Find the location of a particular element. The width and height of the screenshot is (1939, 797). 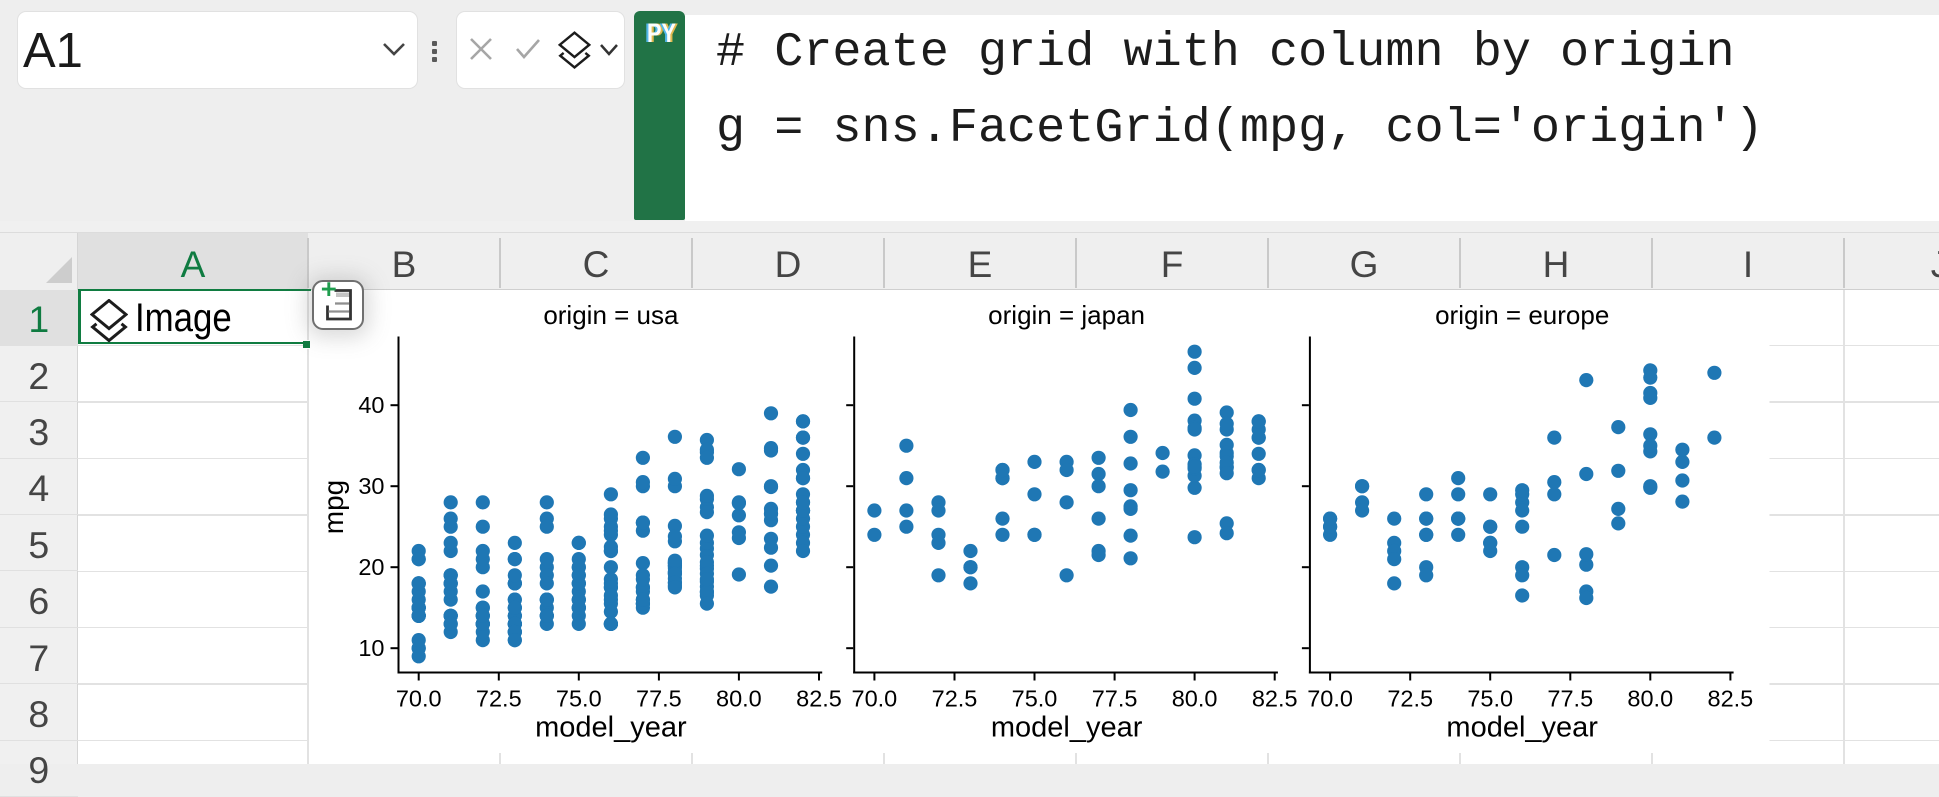

svg-text: 10 is located at coordinates (371, 648).